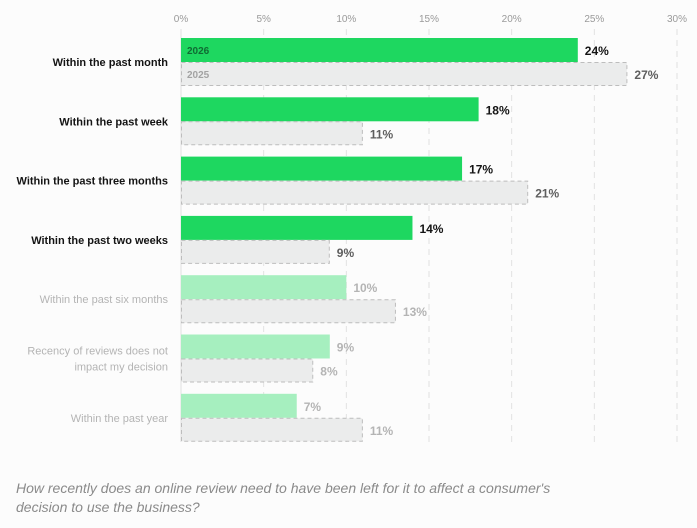  Describe the element at coordinates (198, 75) in the screenshot. I see `legend-label-2025: 2025` at that location.